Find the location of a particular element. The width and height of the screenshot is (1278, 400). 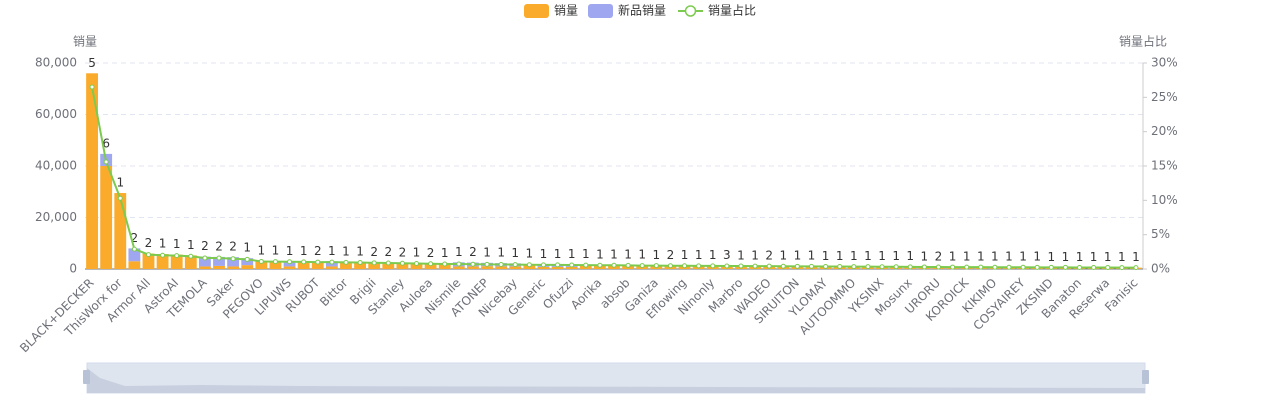

y2-tick-label: 15% is located at coordinates (1164, 166).